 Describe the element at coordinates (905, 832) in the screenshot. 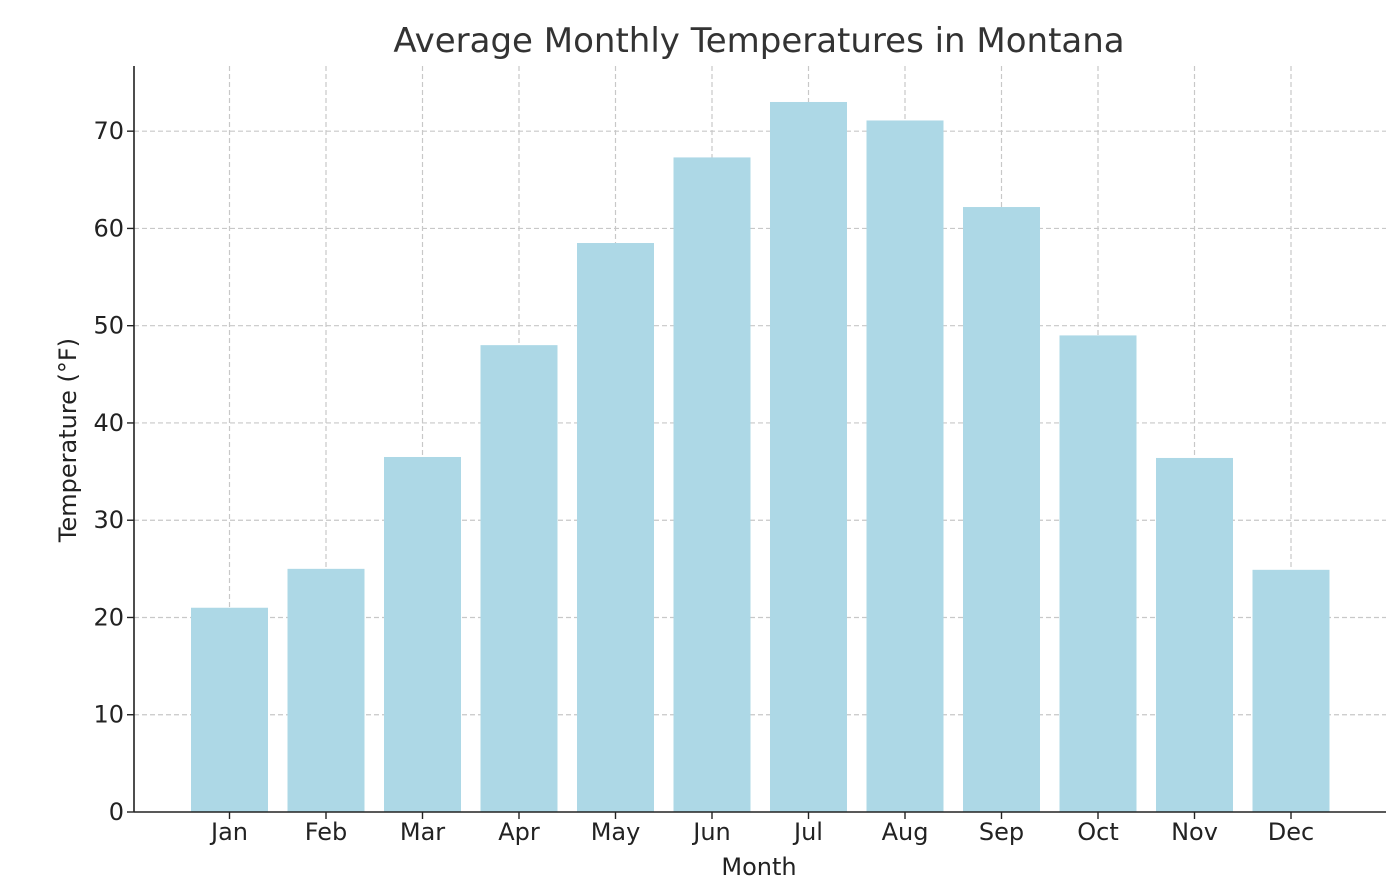

I see `x-tick-label: Aug` at that location.